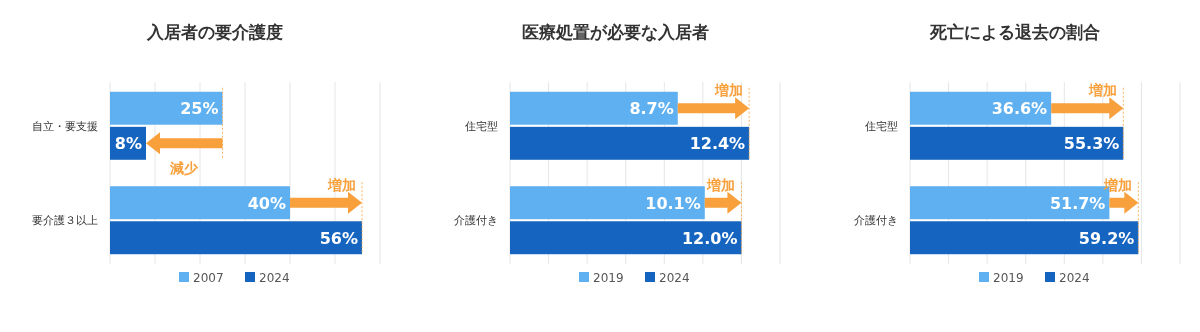 The height and width of the screenshot is (332, 1200). What do you see at coordinates (208, 278) in the screenshot?
I see `legend-label: 2007` at bounding box center [208, 278].